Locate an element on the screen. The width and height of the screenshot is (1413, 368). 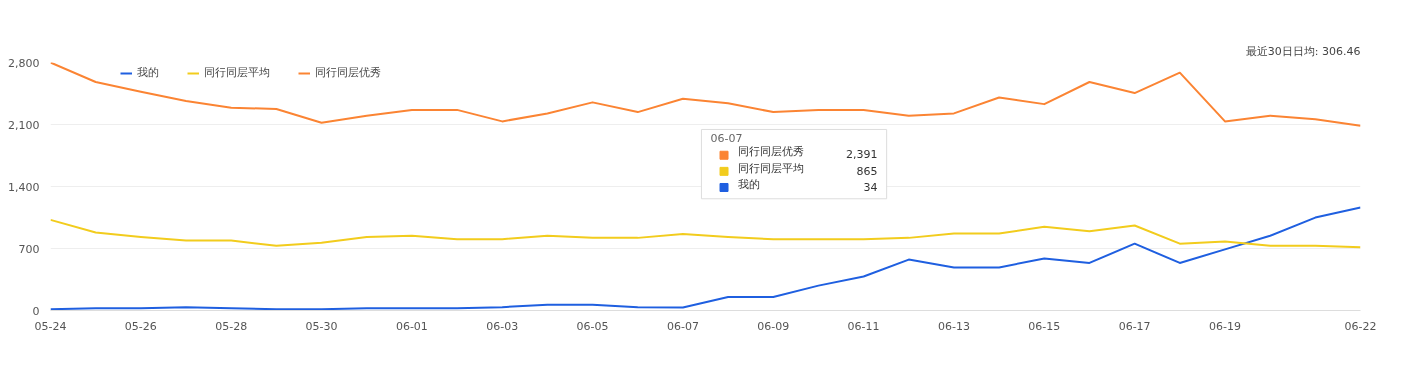
x-tick-label: 06-22 is located at coordinates (1360, 326).